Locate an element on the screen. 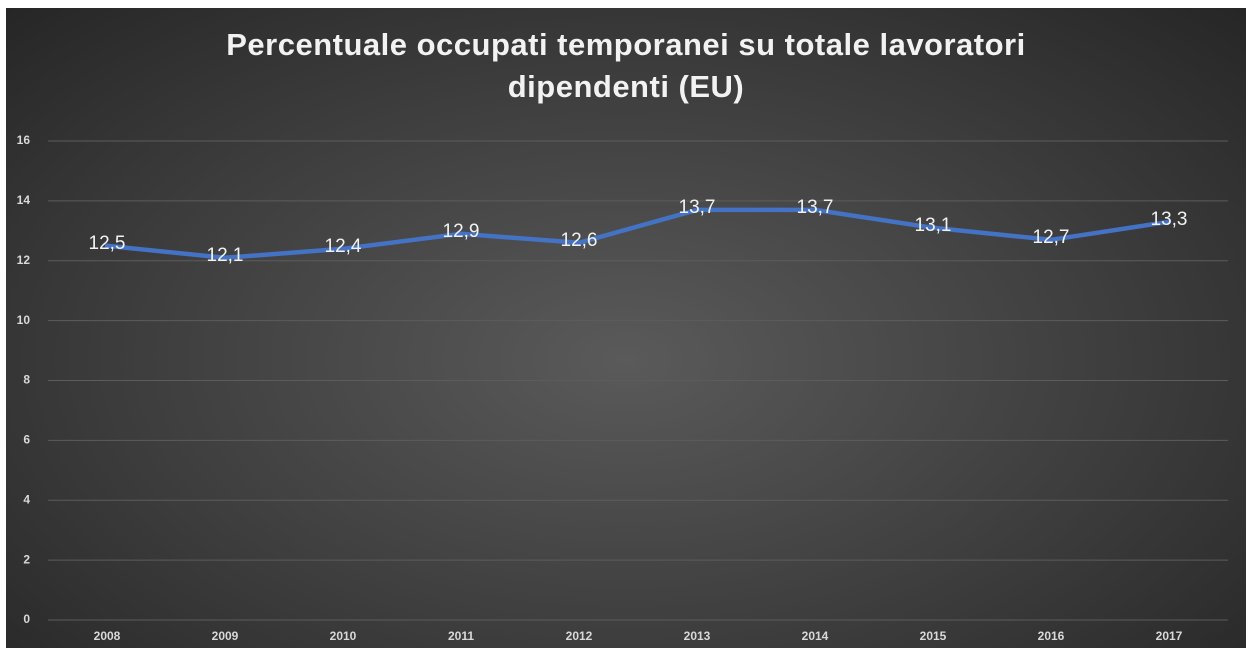  x-tick-label: 2014 is located at coordinates (815, 636).